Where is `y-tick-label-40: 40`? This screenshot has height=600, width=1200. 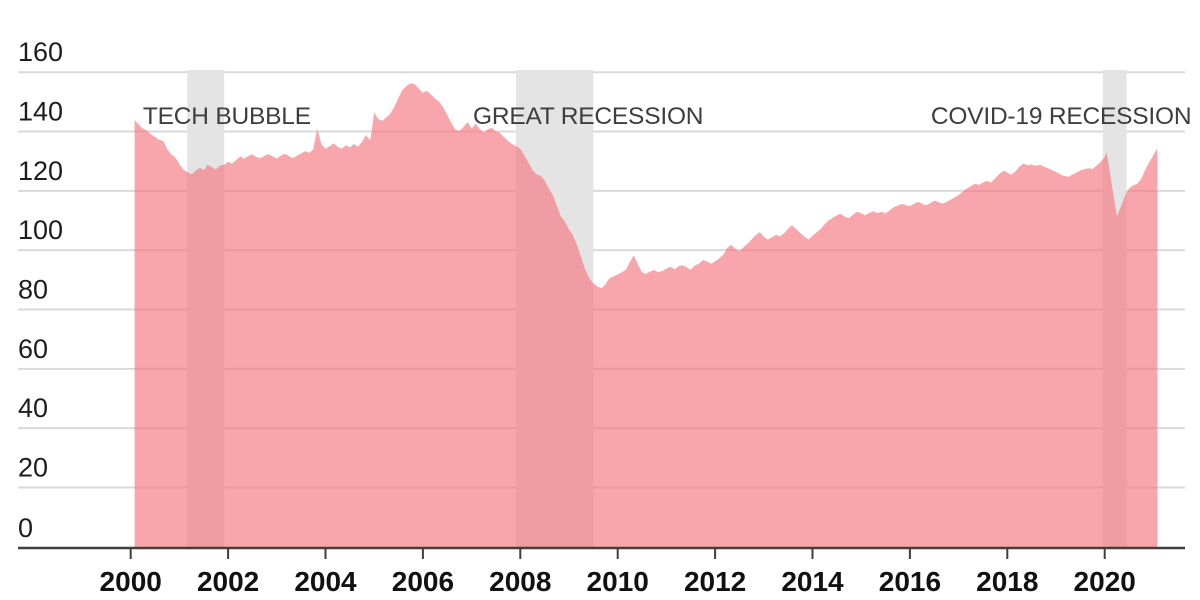
y-tick-label-40: 40 is located at coordinates (33, 408).